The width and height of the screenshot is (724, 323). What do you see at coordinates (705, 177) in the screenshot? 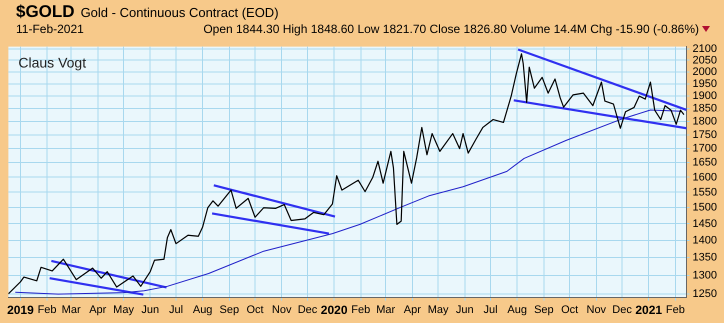
I see `y-tick-label: 1600` at bounding box center [705, 177].